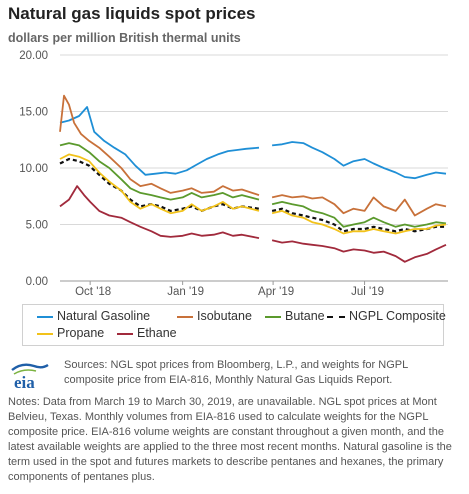 This screenshot has width=469, height=494. Describe the element at coordinates (367, 292) in the screenshot. I see `x-tick-label: Jul '19` at that location.